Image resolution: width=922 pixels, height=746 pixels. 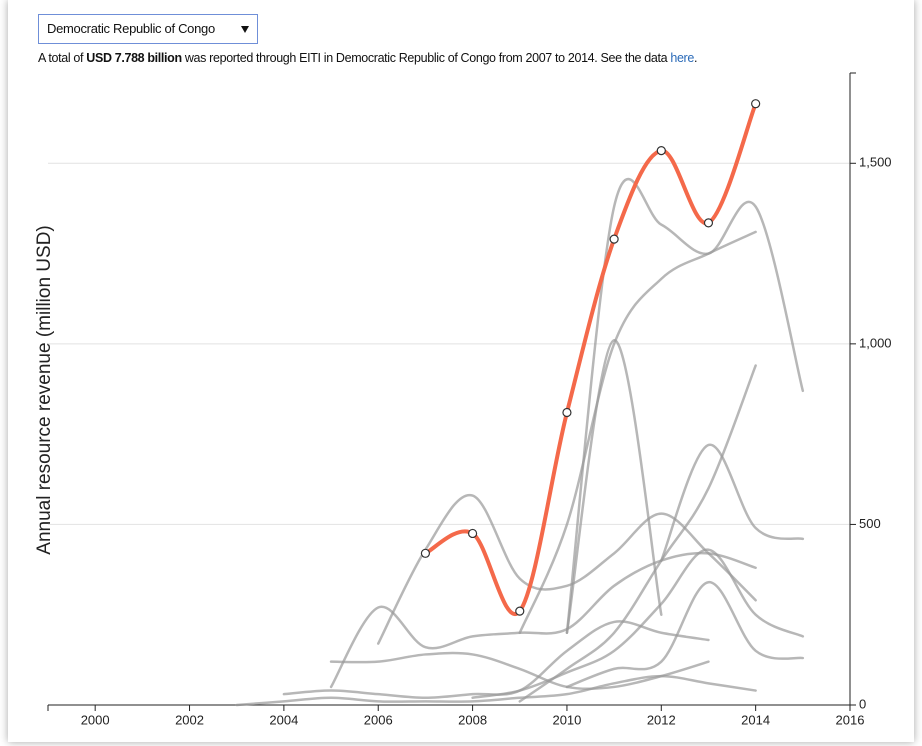 I want to click on dropdown-arrow, so click(x=245, y=29).